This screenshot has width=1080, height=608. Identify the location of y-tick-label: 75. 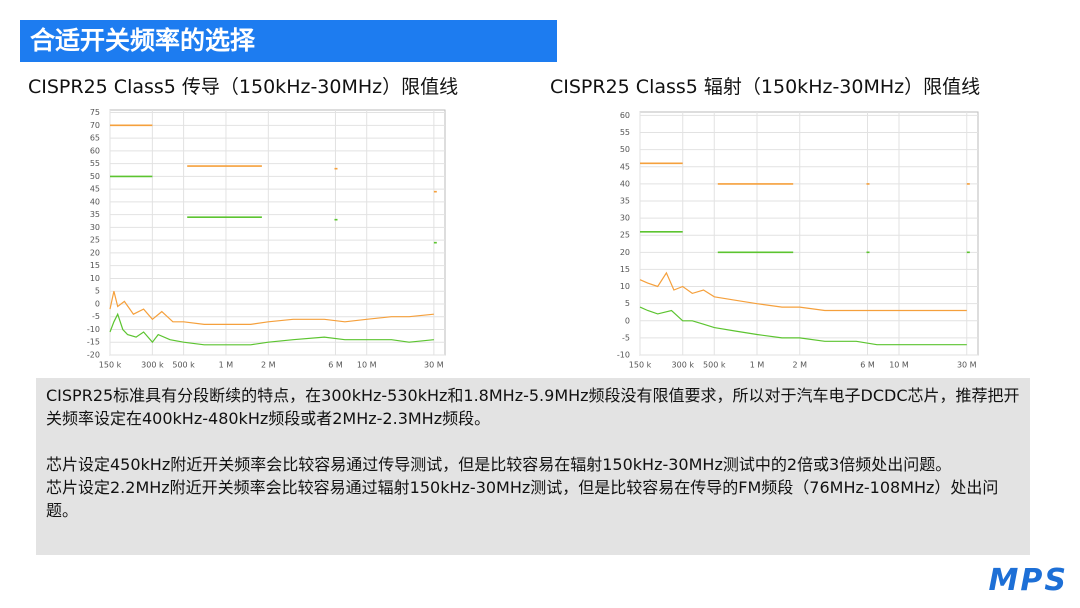
(95, 112).